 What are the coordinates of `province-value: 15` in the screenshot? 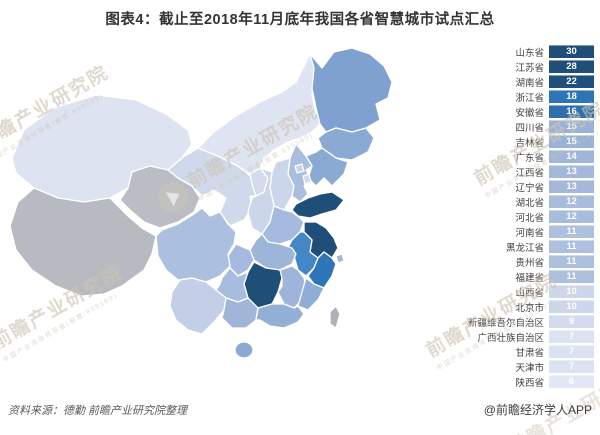 It's located at (571, 142).